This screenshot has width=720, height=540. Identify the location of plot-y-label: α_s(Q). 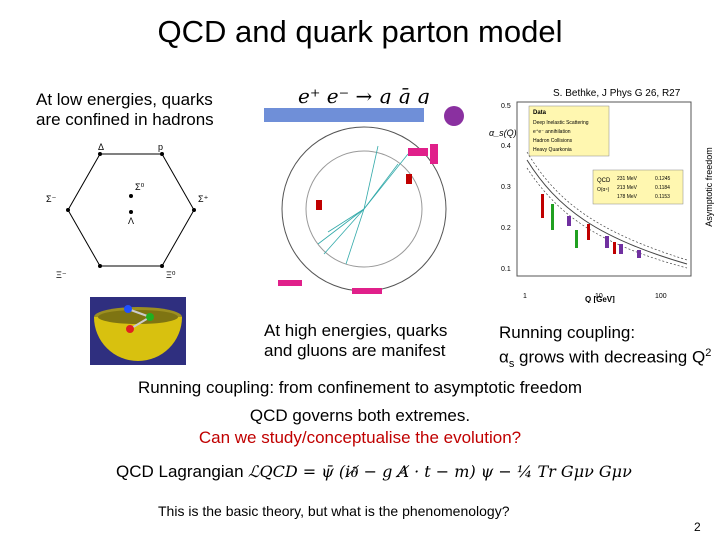
(503, 133).